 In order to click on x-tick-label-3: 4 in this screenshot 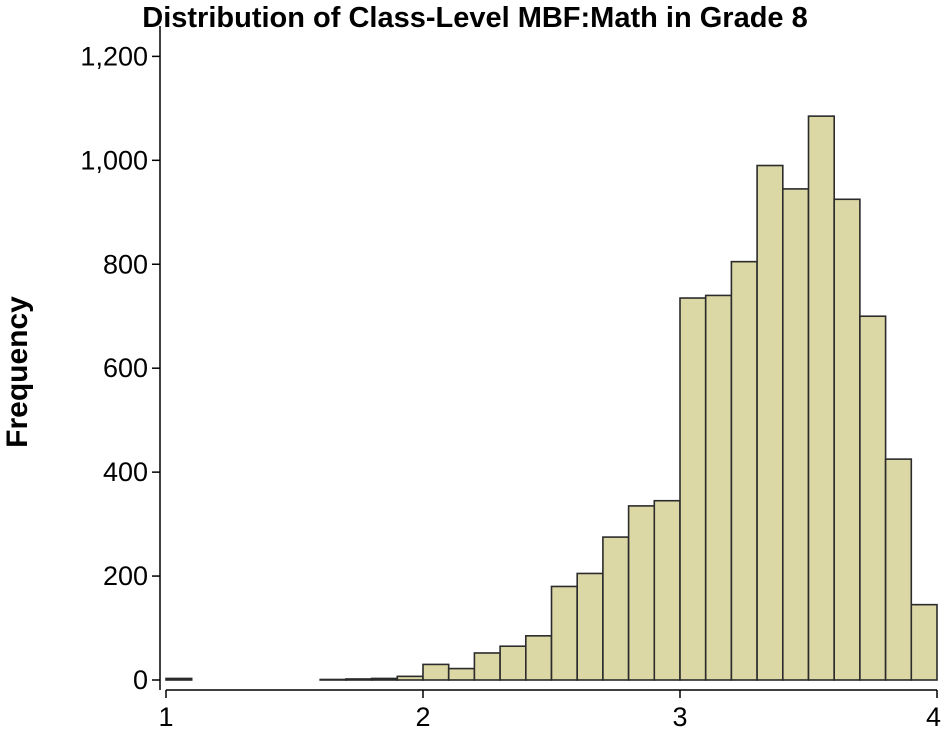, I will do `click(933, 717)`.